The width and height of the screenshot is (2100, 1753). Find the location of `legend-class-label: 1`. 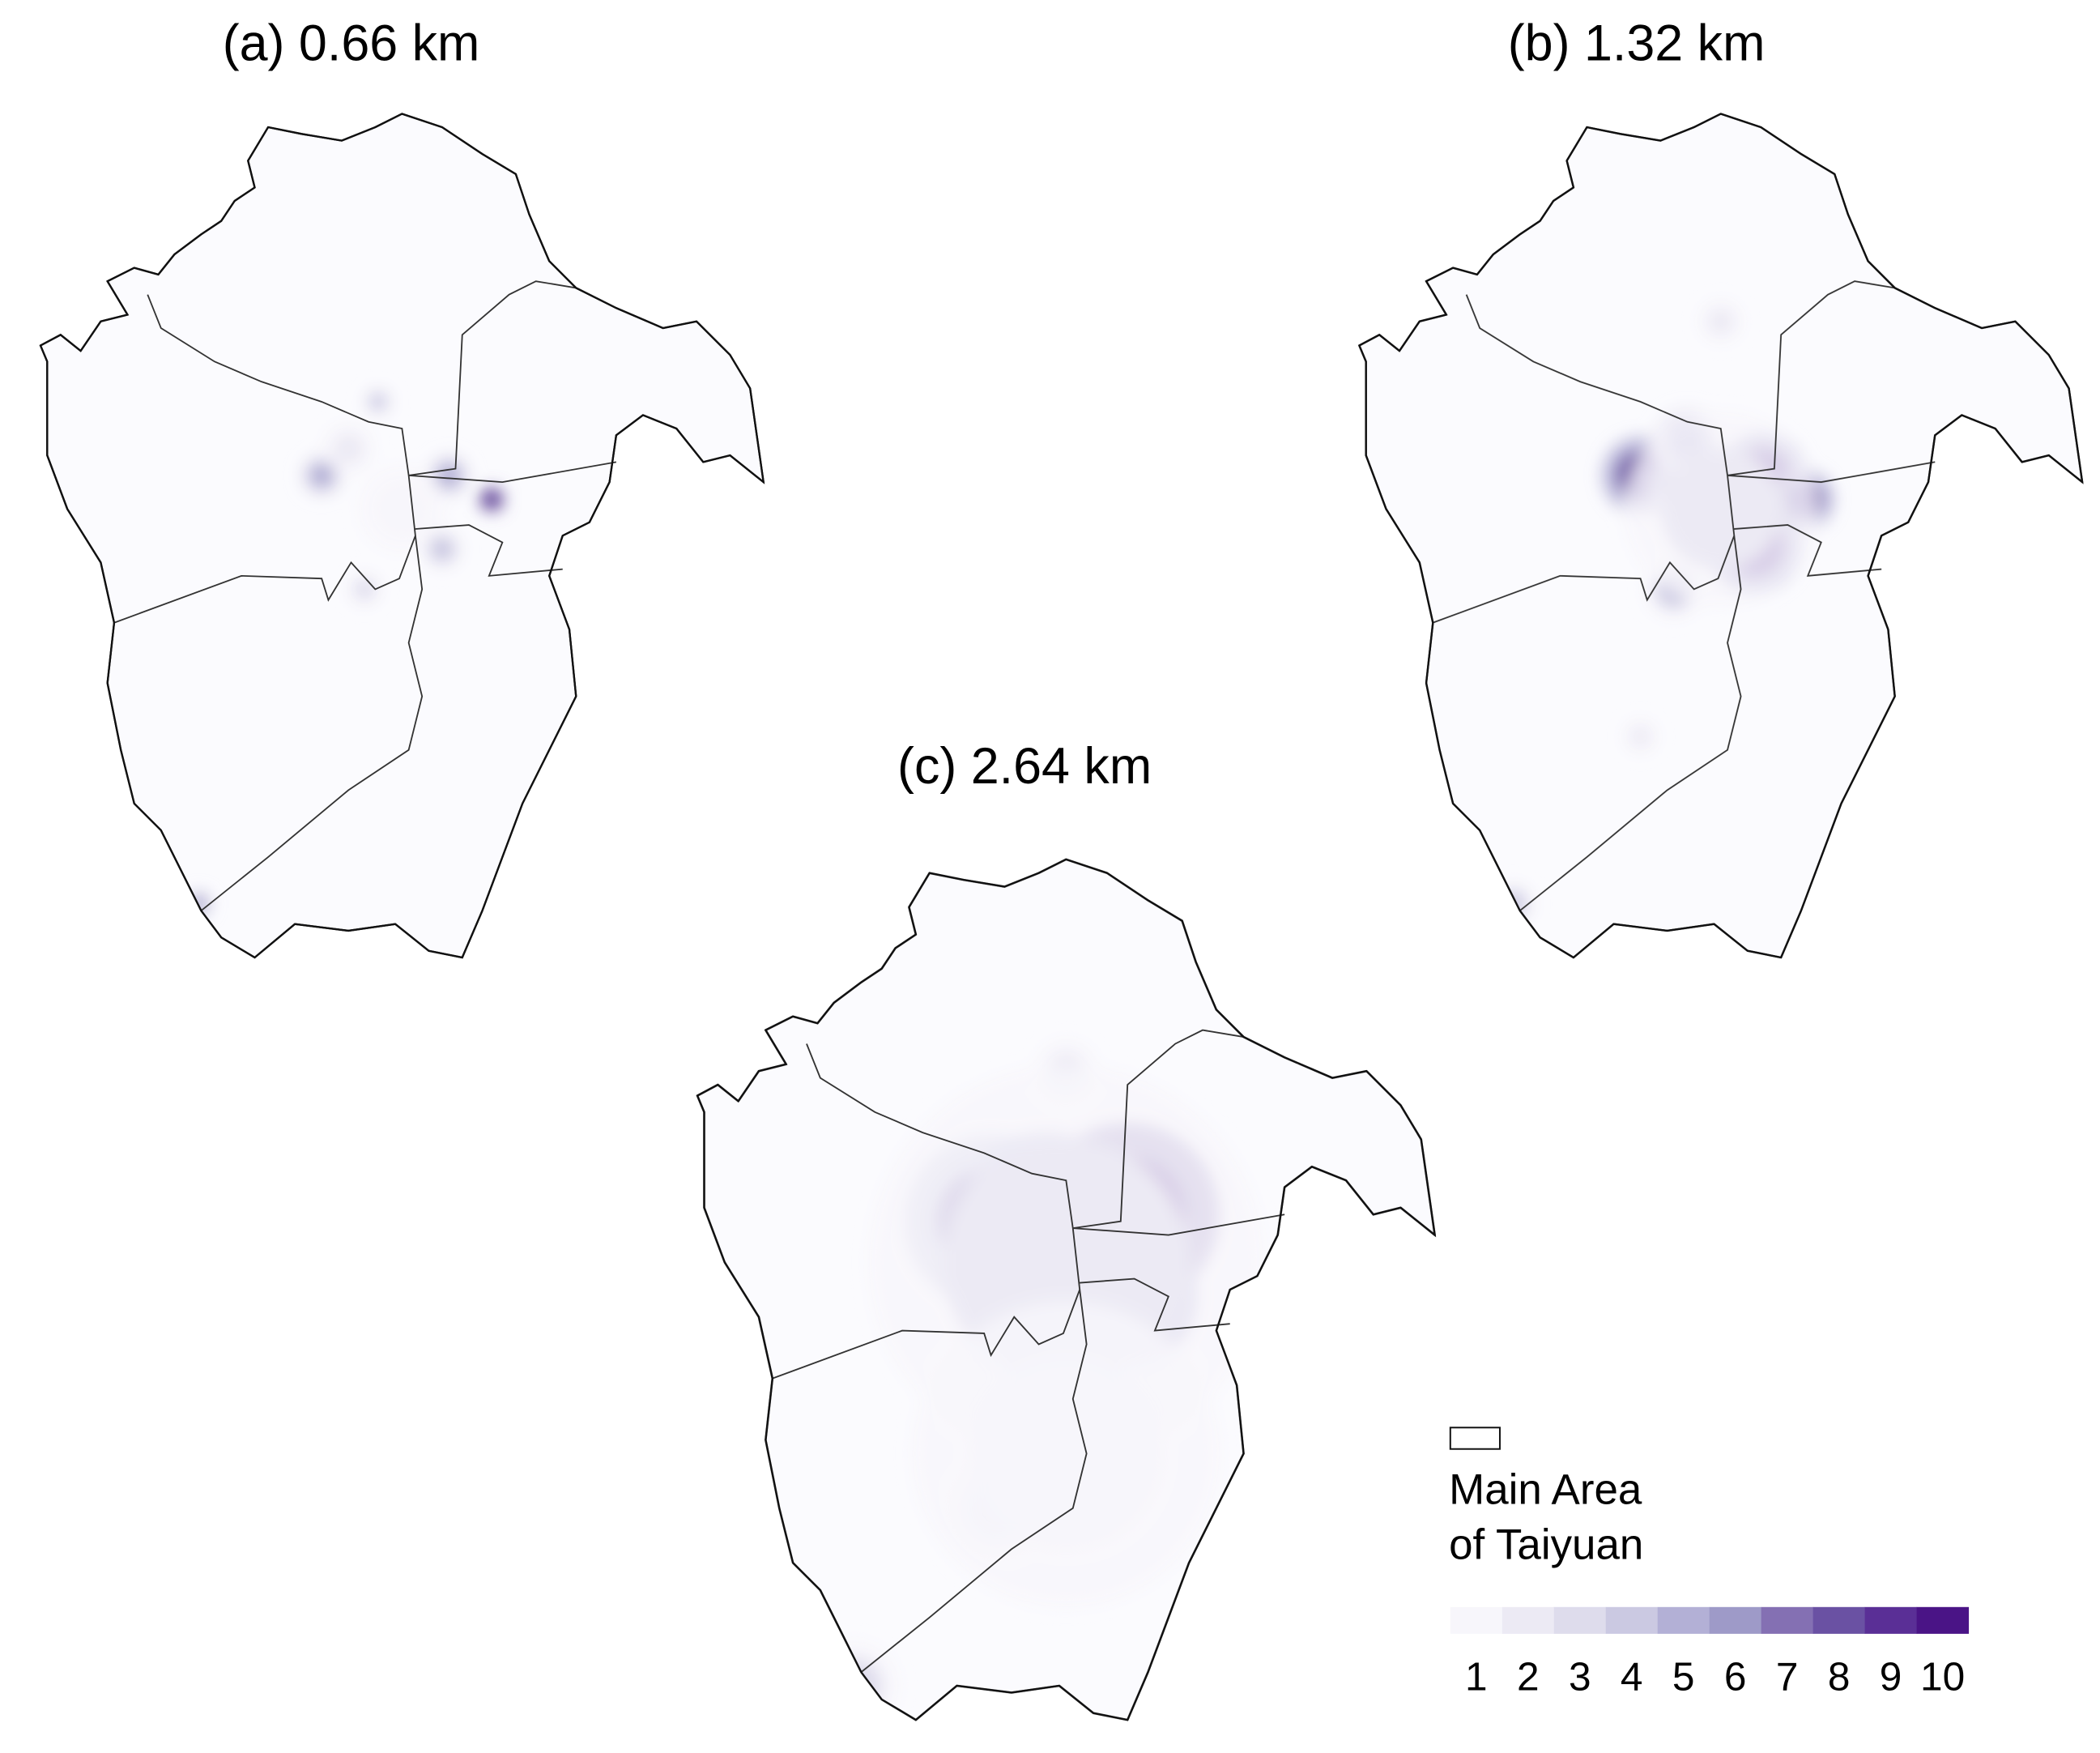

legend-class-label: 1 is located at coordinates (1476, 1676).